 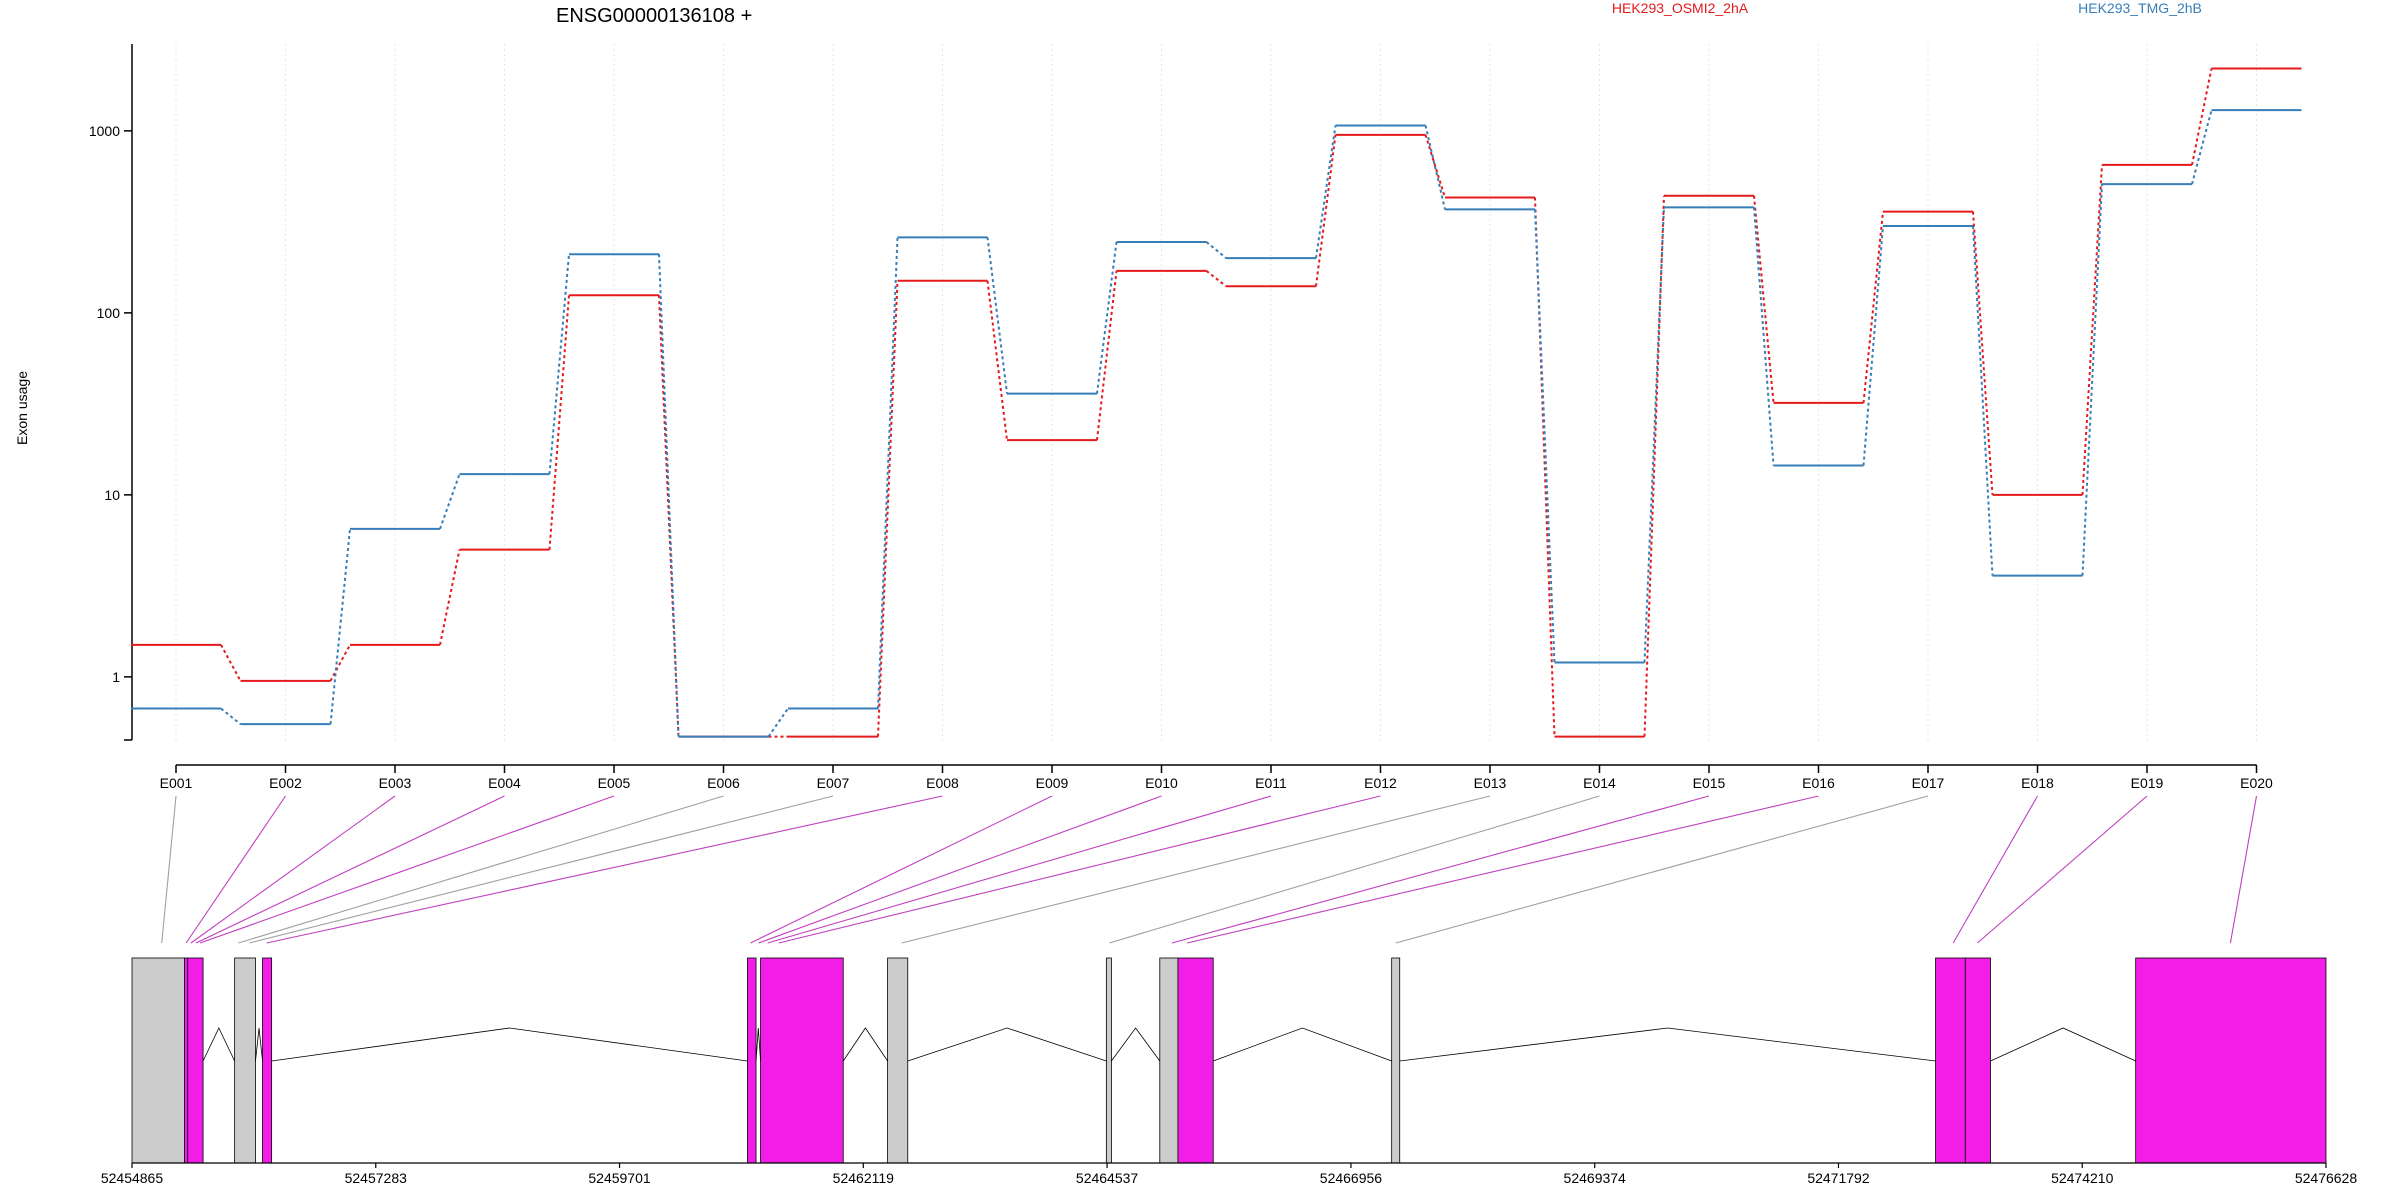 What do you see at coordinates (654, 16) in the screenshot?
I see `chart-title: ENSG00000136108 +` at bounding box center [654, 16].